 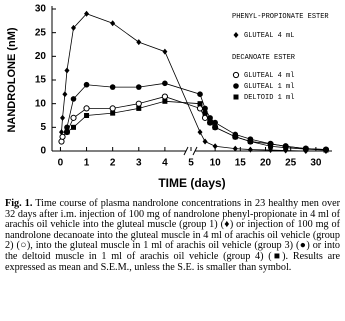 What do you see at coordinates (191, 163) in the screenshot?
I see `x-tick-label: 5` at bounding box center [191, 163].